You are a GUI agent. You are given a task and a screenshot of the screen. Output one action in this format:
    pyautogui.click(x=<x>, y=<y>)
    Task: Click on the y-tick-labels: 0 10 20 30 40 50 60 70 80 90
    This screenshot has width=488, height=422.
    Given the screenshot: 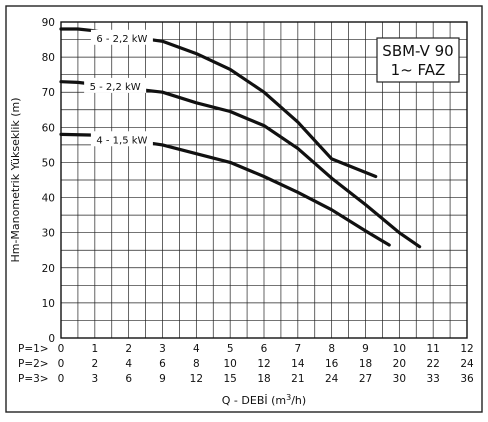 What is the action you would take?
    pyautogui.click(x=48, y=181)
    